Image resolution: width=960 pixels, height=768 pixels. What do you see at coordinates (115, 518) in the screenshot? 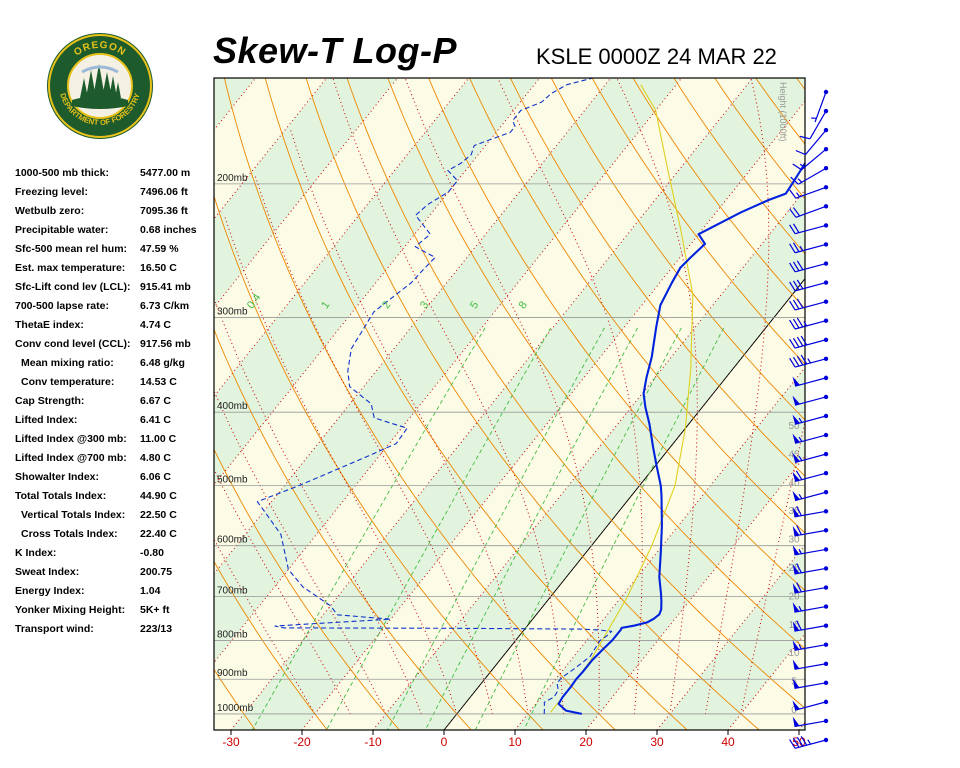
I see `index-row: Vertical Totals Index: 22.50 C` at bounding box center [115, 518].